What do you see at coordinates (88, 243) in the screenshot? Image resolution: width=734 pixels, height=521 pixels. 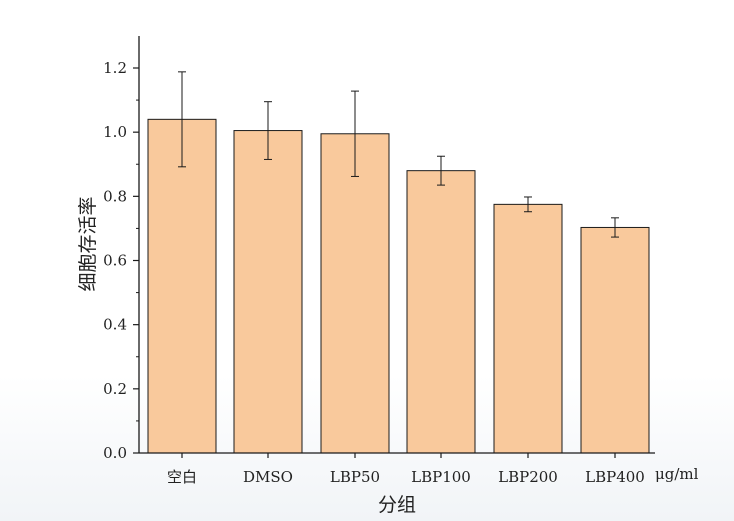 I see `y-axis-title: 细胞存活率` at bounding box center [88, 243].